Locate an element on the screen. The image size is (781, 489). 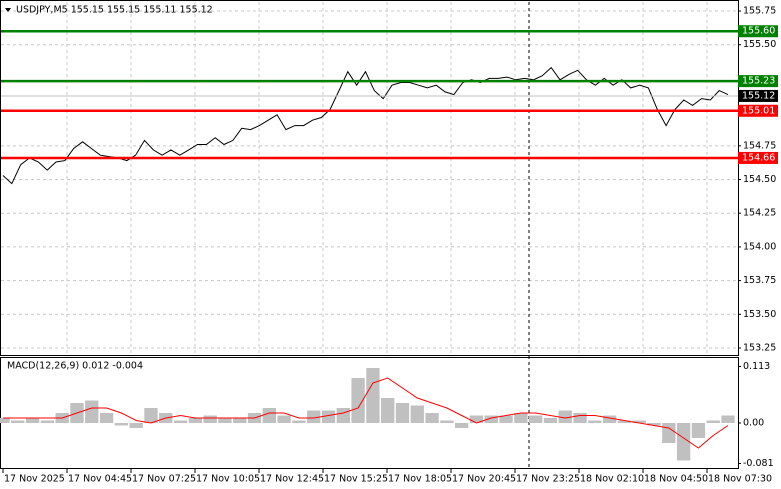
y-tick-label: 154.25 is located at coordinates (759, 213).